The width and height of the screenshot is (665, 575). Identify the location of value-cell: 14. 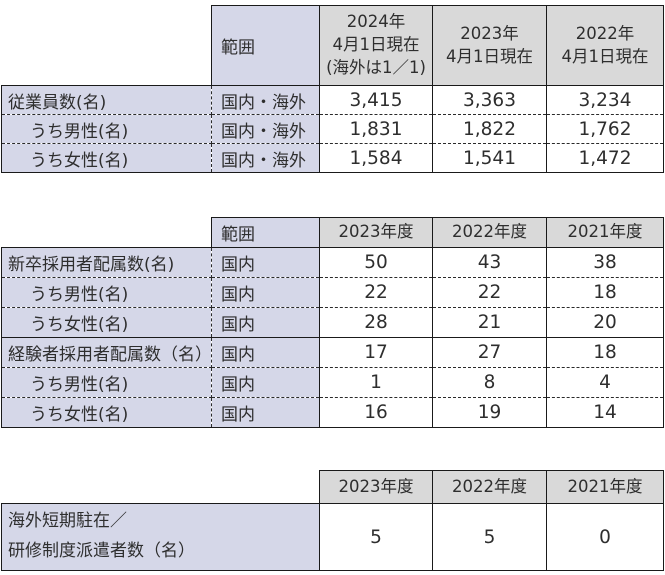
(605, 412).